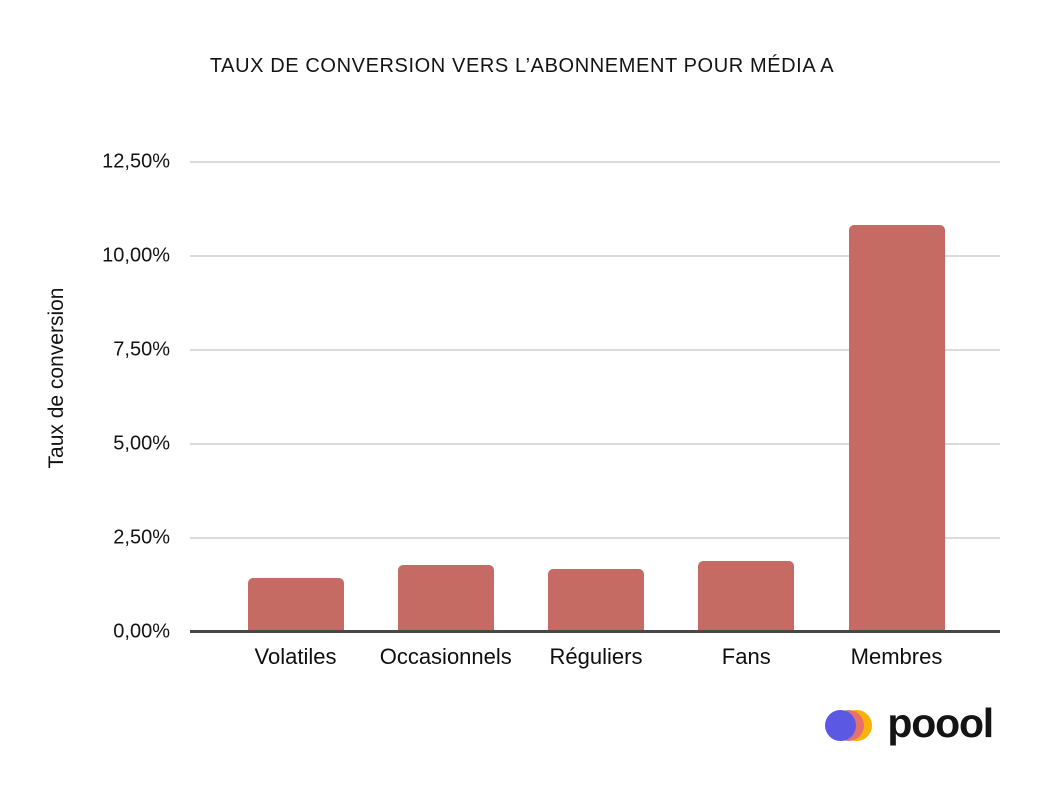 The image size is (1044, 808). I want to click on logo-circle-purple-icon, so click(841, 725).